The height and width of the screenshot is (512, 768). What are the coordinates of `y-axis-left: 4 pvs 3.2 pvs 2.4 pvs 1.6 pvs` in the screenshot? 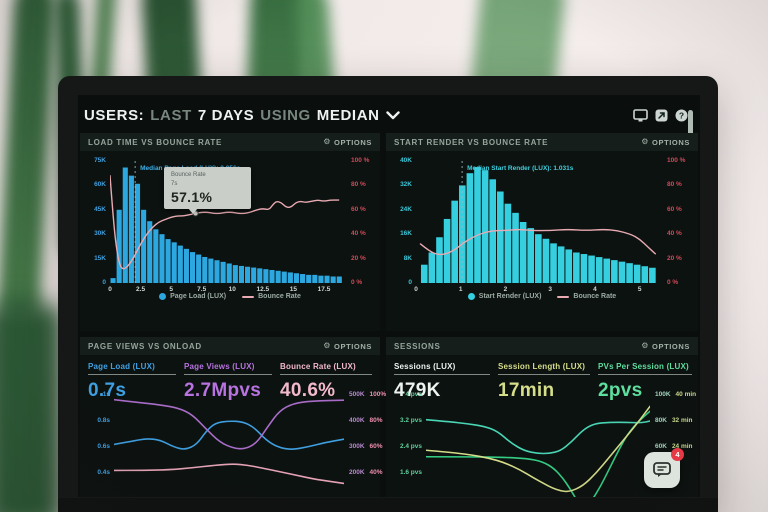 It's located at (407, 444).